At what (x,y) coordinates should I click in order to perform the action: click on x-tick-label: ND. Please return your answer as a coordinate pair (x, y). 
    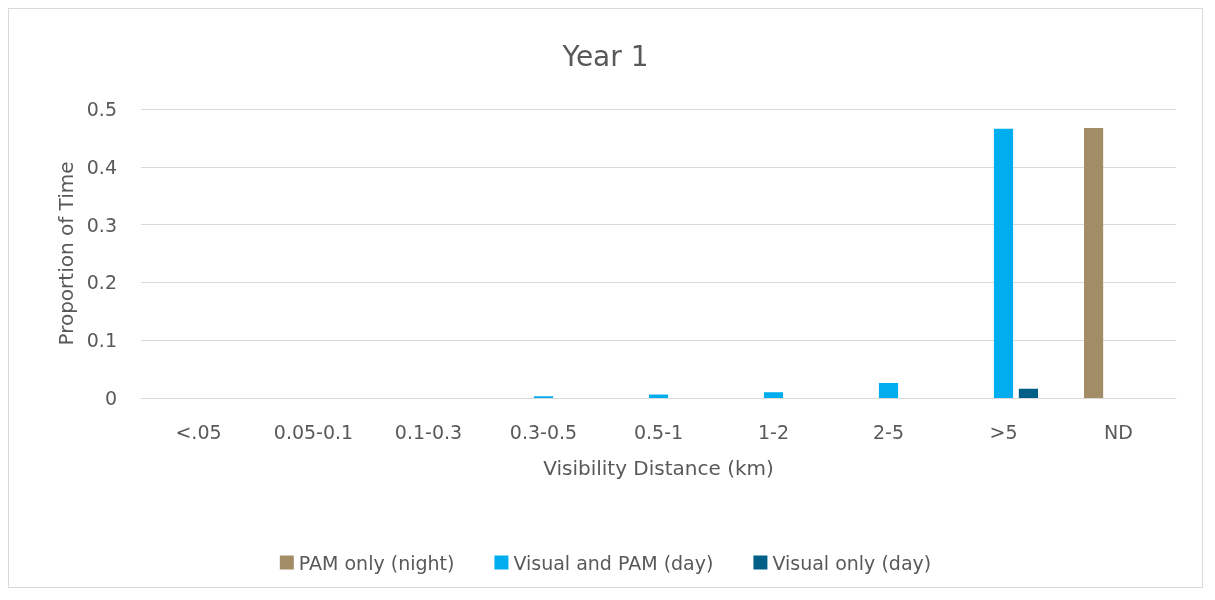
    Looking at the image, I should click on (1118, 431).